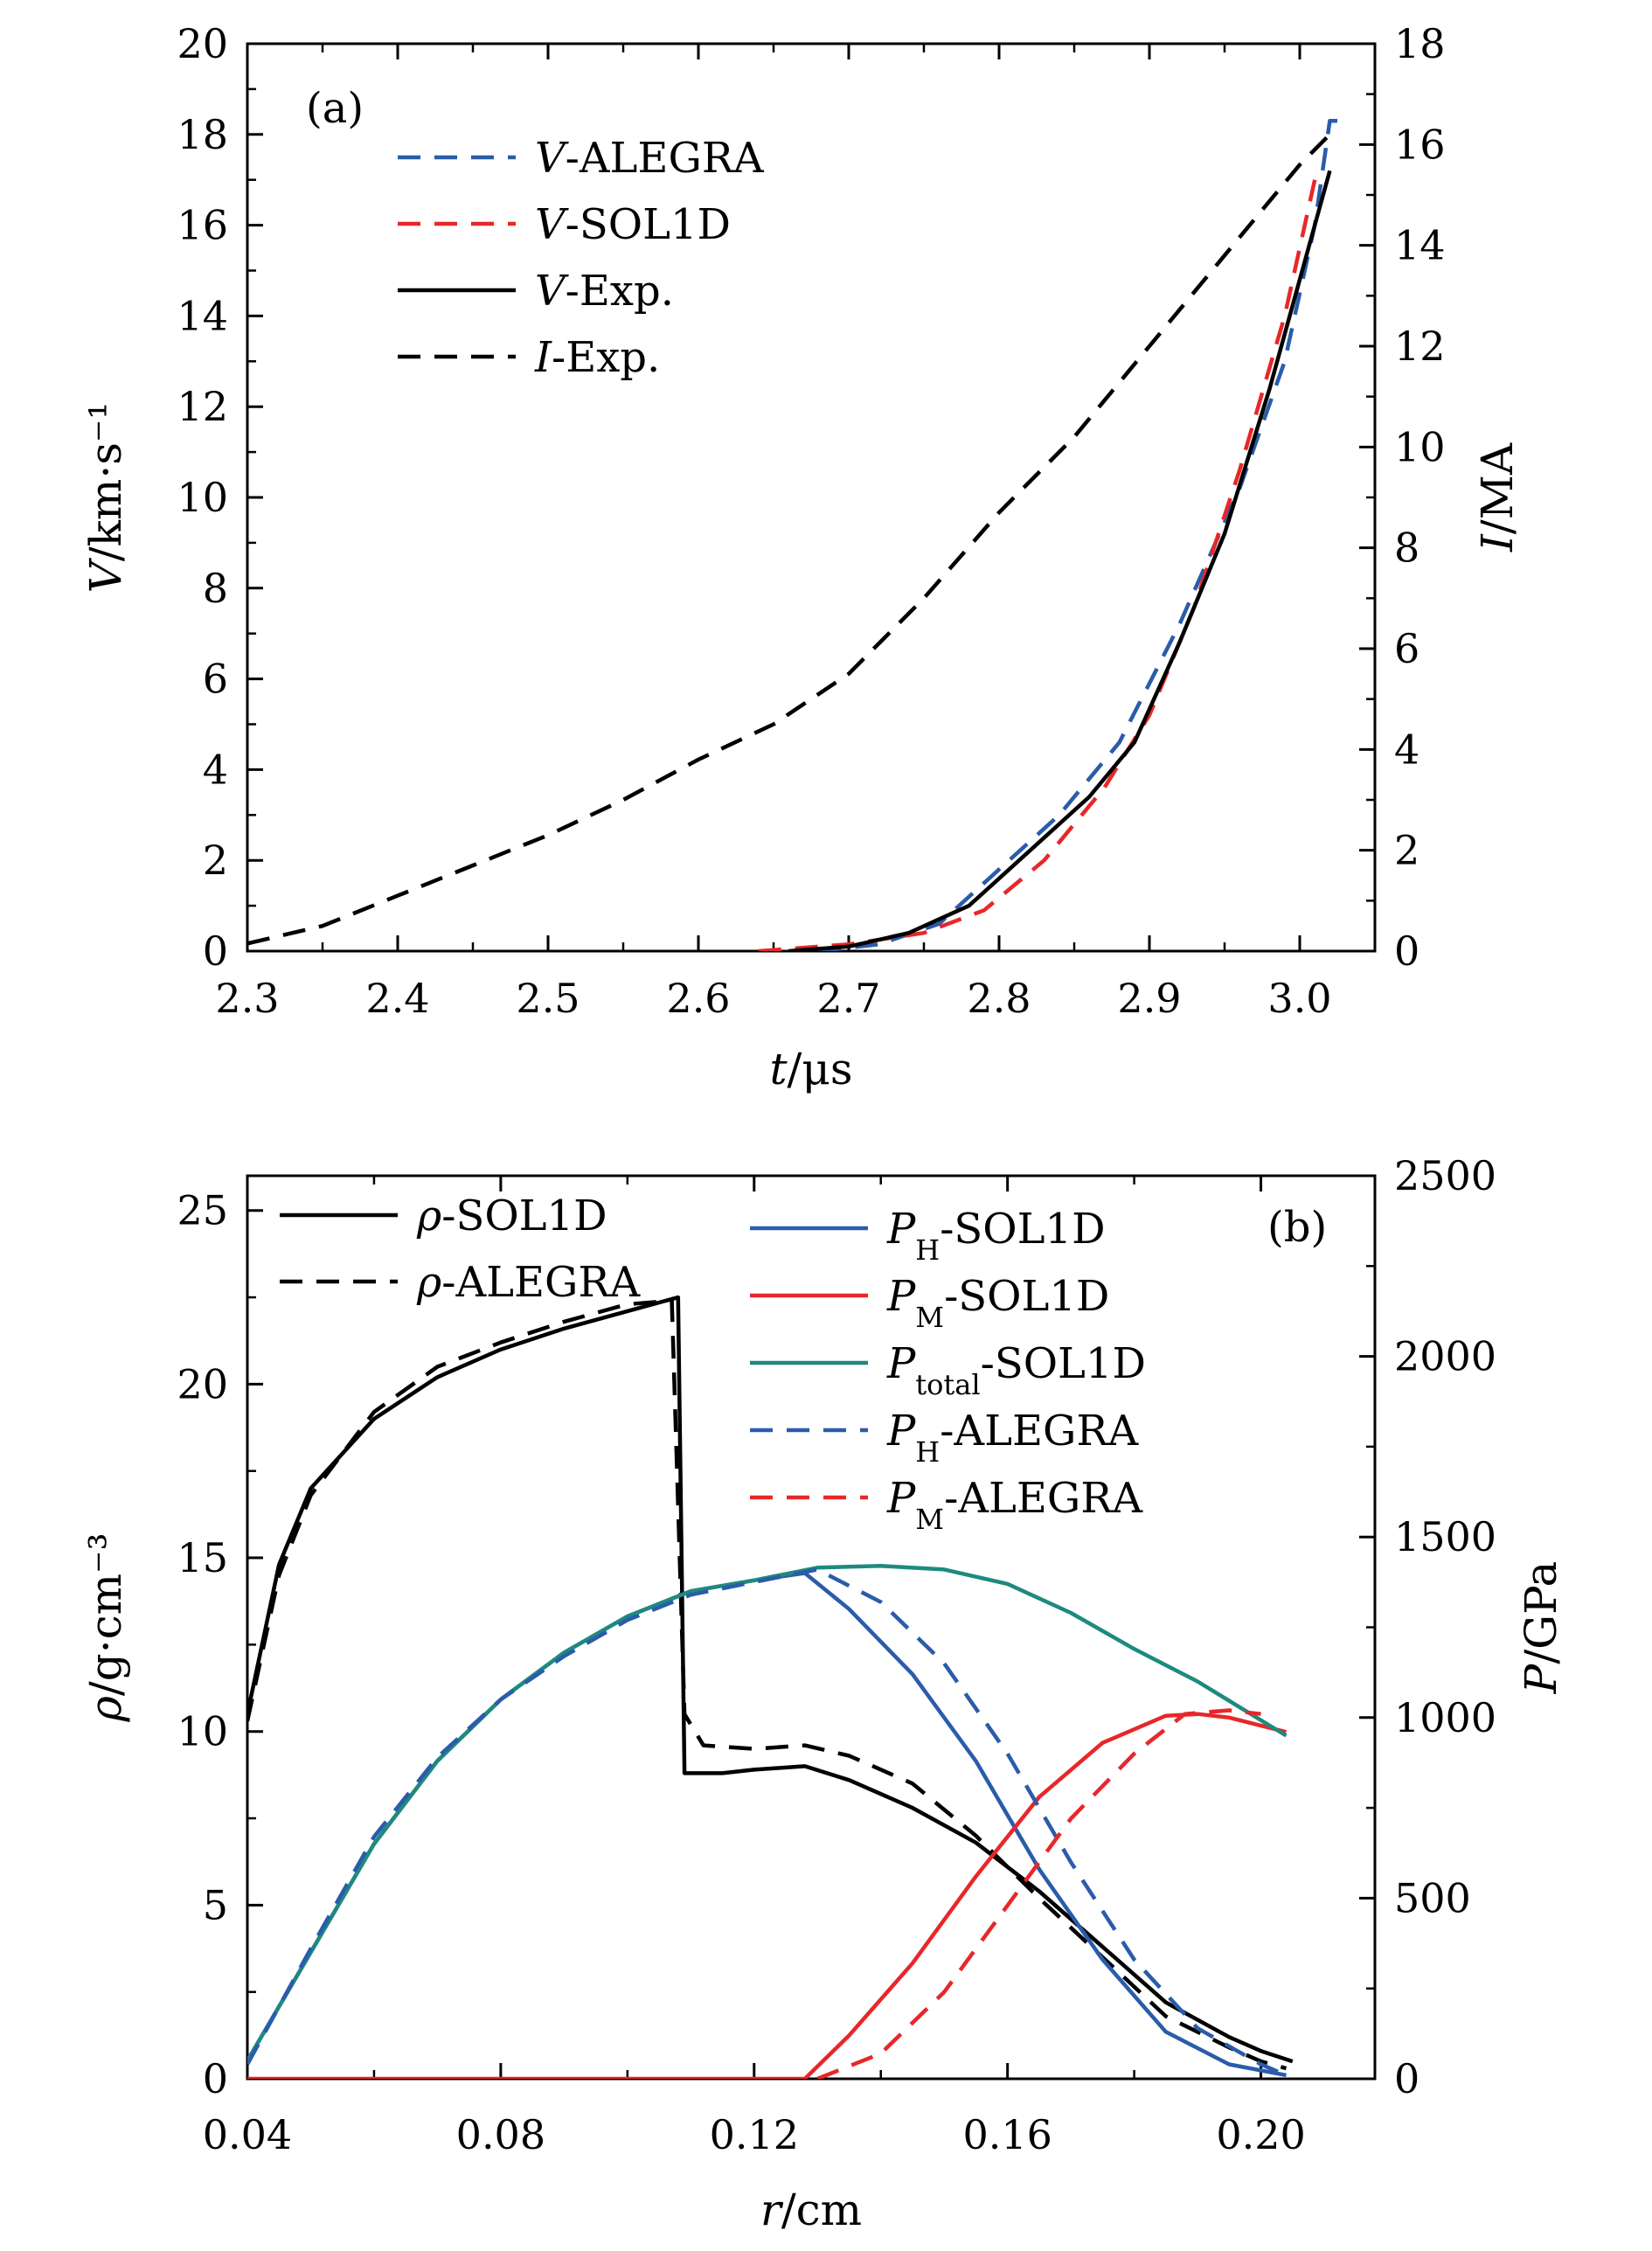  Describe the element at coordinates (1149, 998) in the screenshot. I see `panel-a-x-tick-label: 2.9` at that location.